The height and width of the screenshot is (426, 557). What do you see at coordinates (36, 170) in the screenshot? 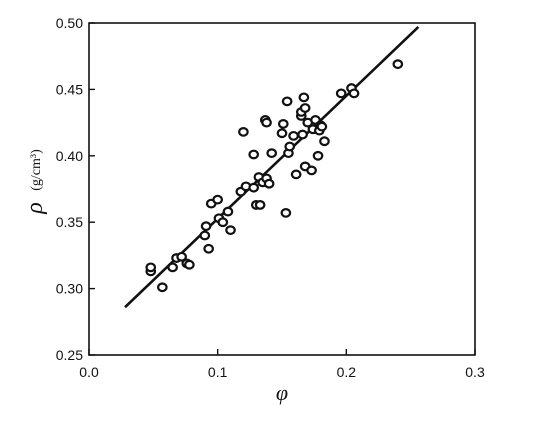
I see `y-axis-unit: (g/cm³)` at bounding box center [36, 170].